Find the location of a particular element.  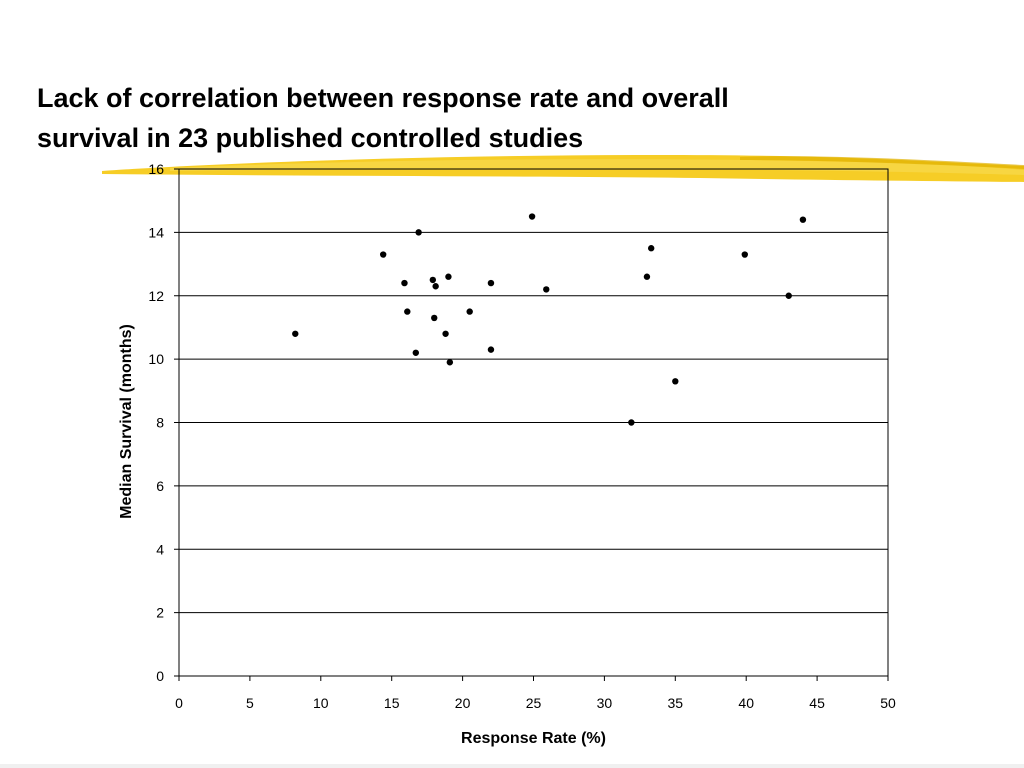

x-tick-label: 15 is located at coordinates (392, 703).